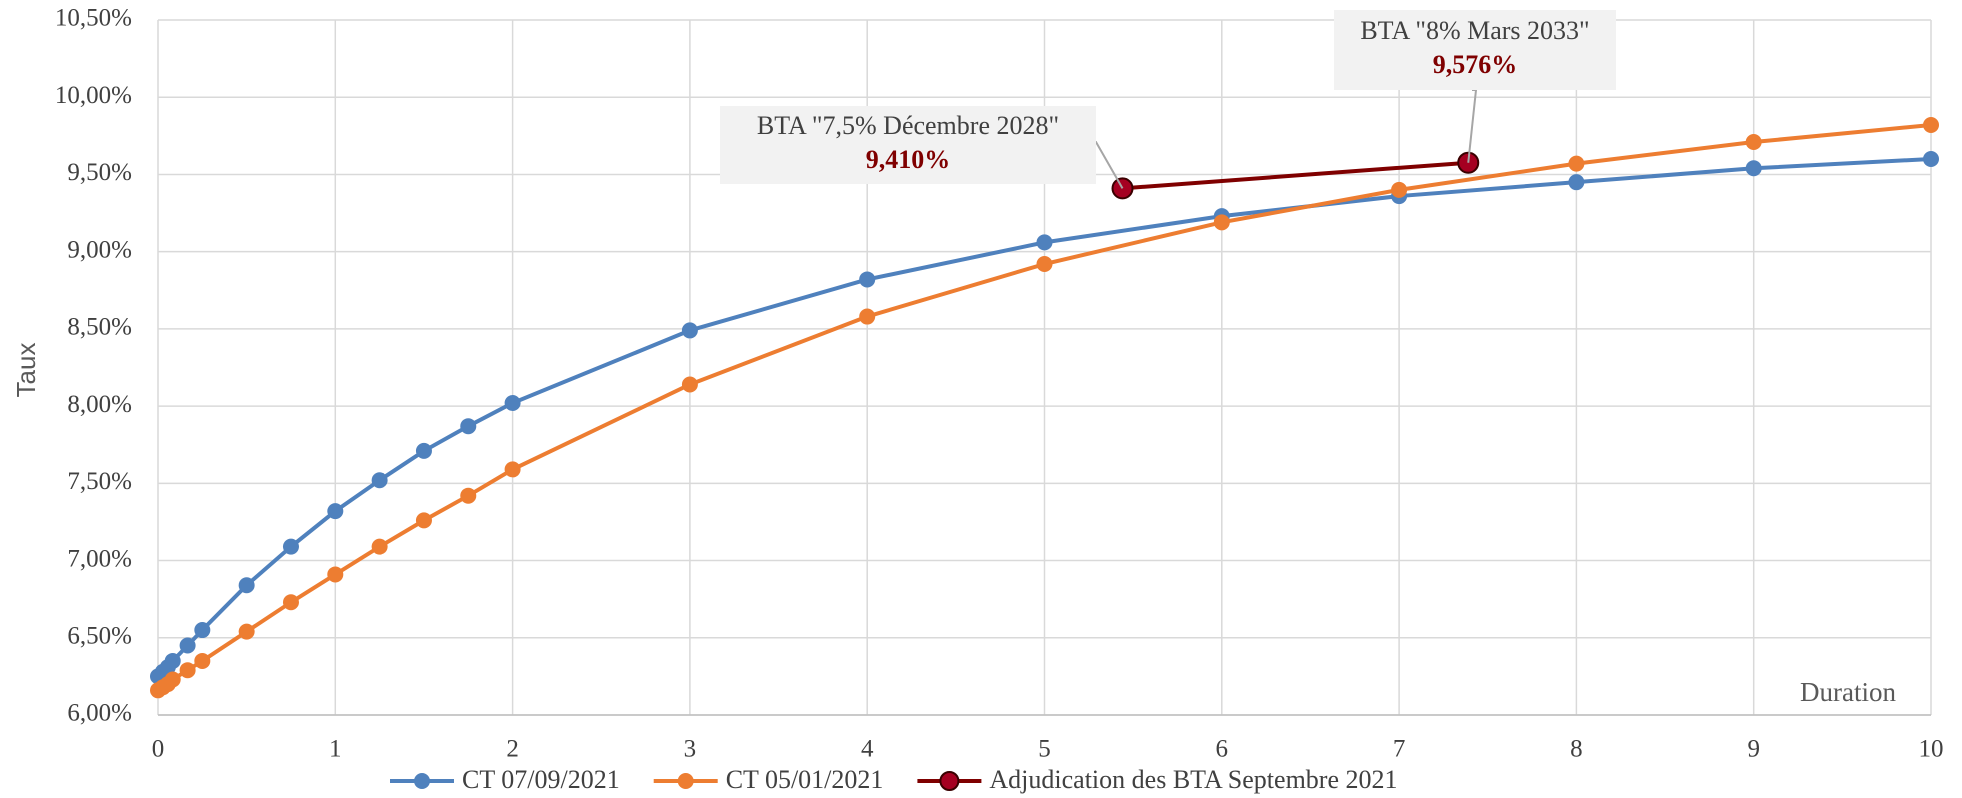 The width and height of the screenshot is (1962, 798). What do you see at coordinates (541, 779) in the screenshot?
I see `legend-label: CT 07/09/2021` at bounding box center [541, 779].